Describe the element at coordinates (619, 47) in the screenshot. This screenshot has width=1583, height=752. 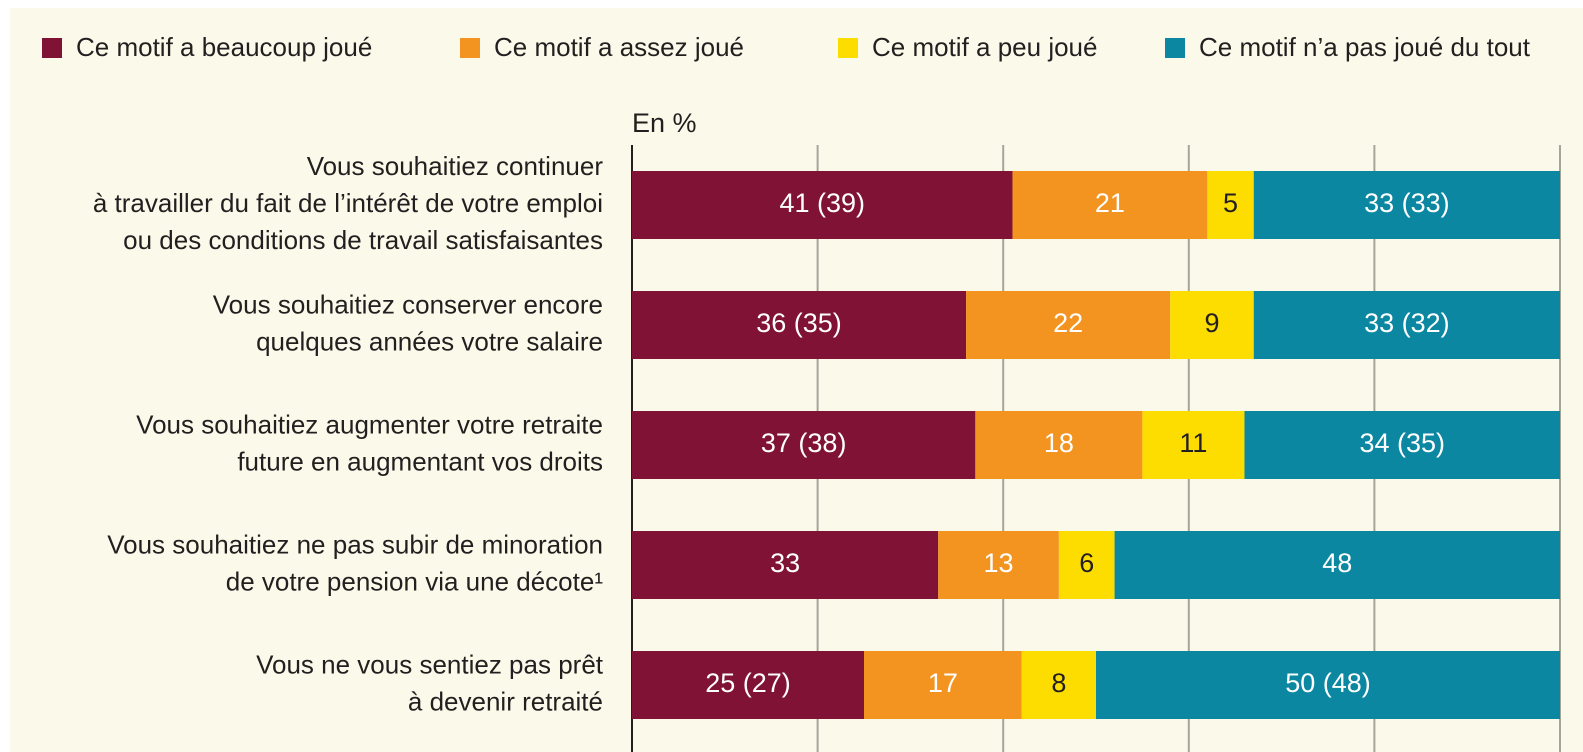
I see `legend-label: Ce motif a assez joué` at that location.